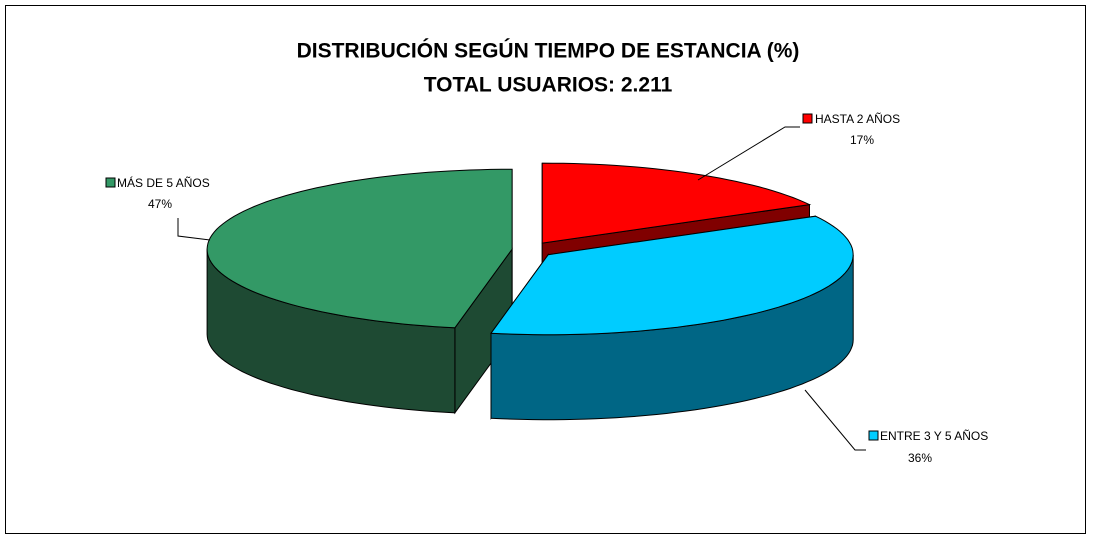  Describe the element at coordinates (920, 458) in the screenshot. I see `value-label: 36%` at that location.